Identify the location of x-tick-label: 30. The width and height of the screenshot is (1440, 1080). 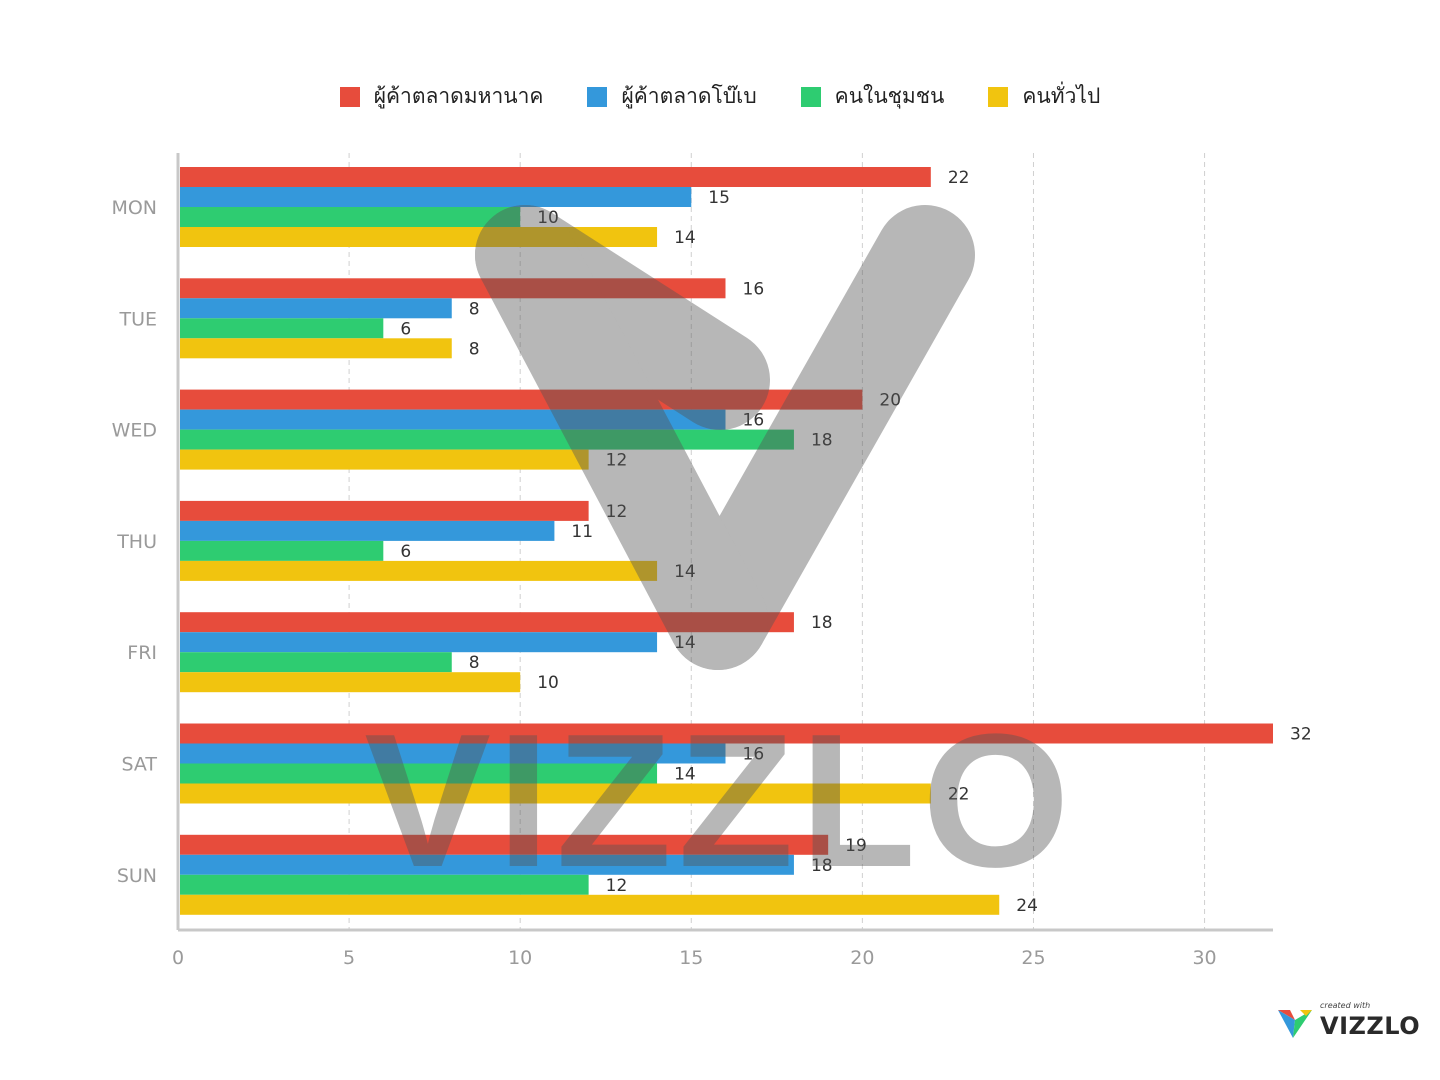
(1204, 958).